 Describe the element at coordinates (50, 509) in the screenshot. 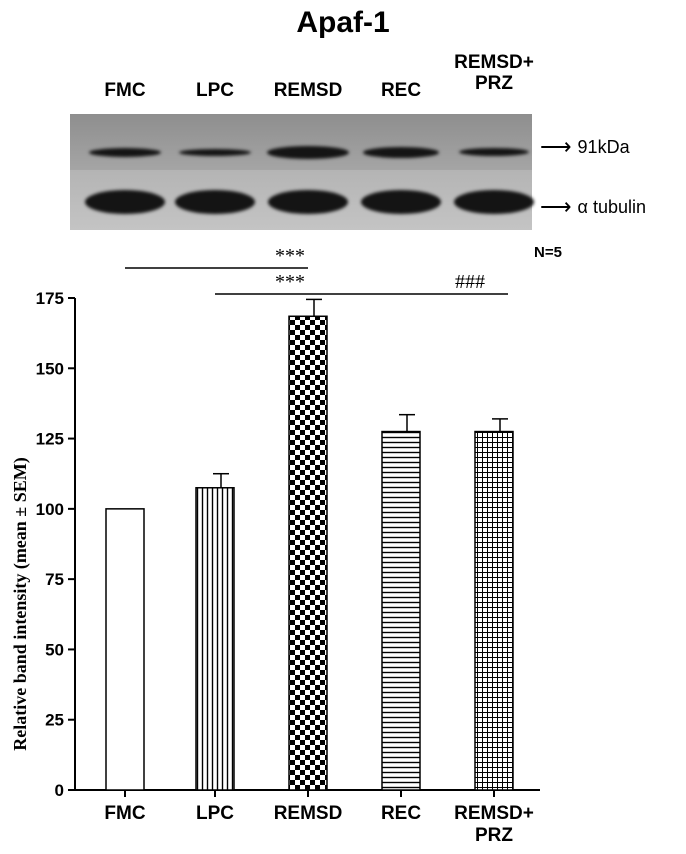

I see `y-tick-label: 100` at that location.